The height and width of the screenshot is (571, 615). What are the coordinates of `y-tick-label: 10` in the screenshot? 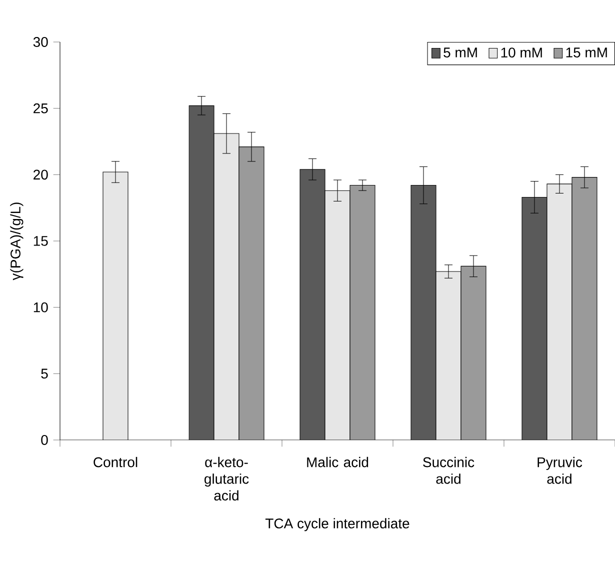 It's located at (41, 307).